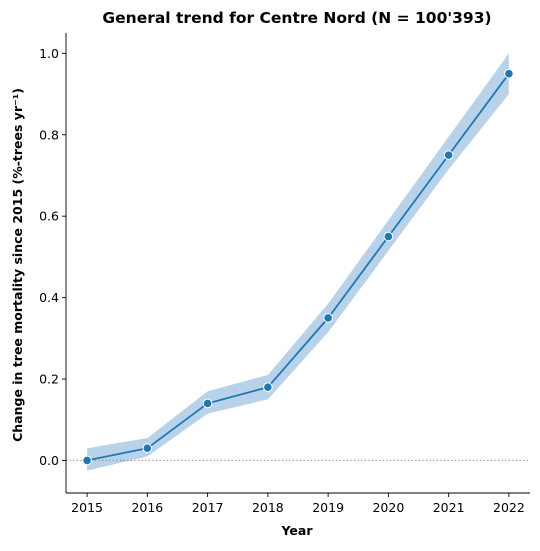 This screenshot has width=540, height=551. I want to click on x-tick-label-2017: 2017, so click(208, 507).